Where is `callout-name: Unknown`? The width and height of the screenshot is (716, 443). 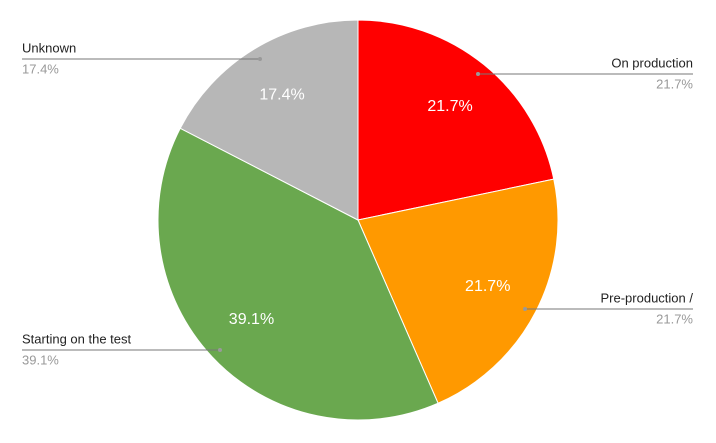
callout-name: Unknown is located at coordinates (49, 47).